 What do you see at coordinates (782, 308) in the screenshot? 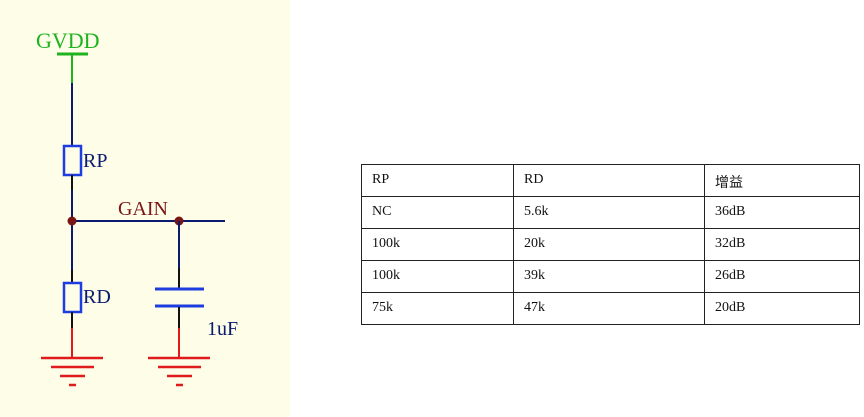
I see `cell: 20dB` at bounding box center [782, 308].